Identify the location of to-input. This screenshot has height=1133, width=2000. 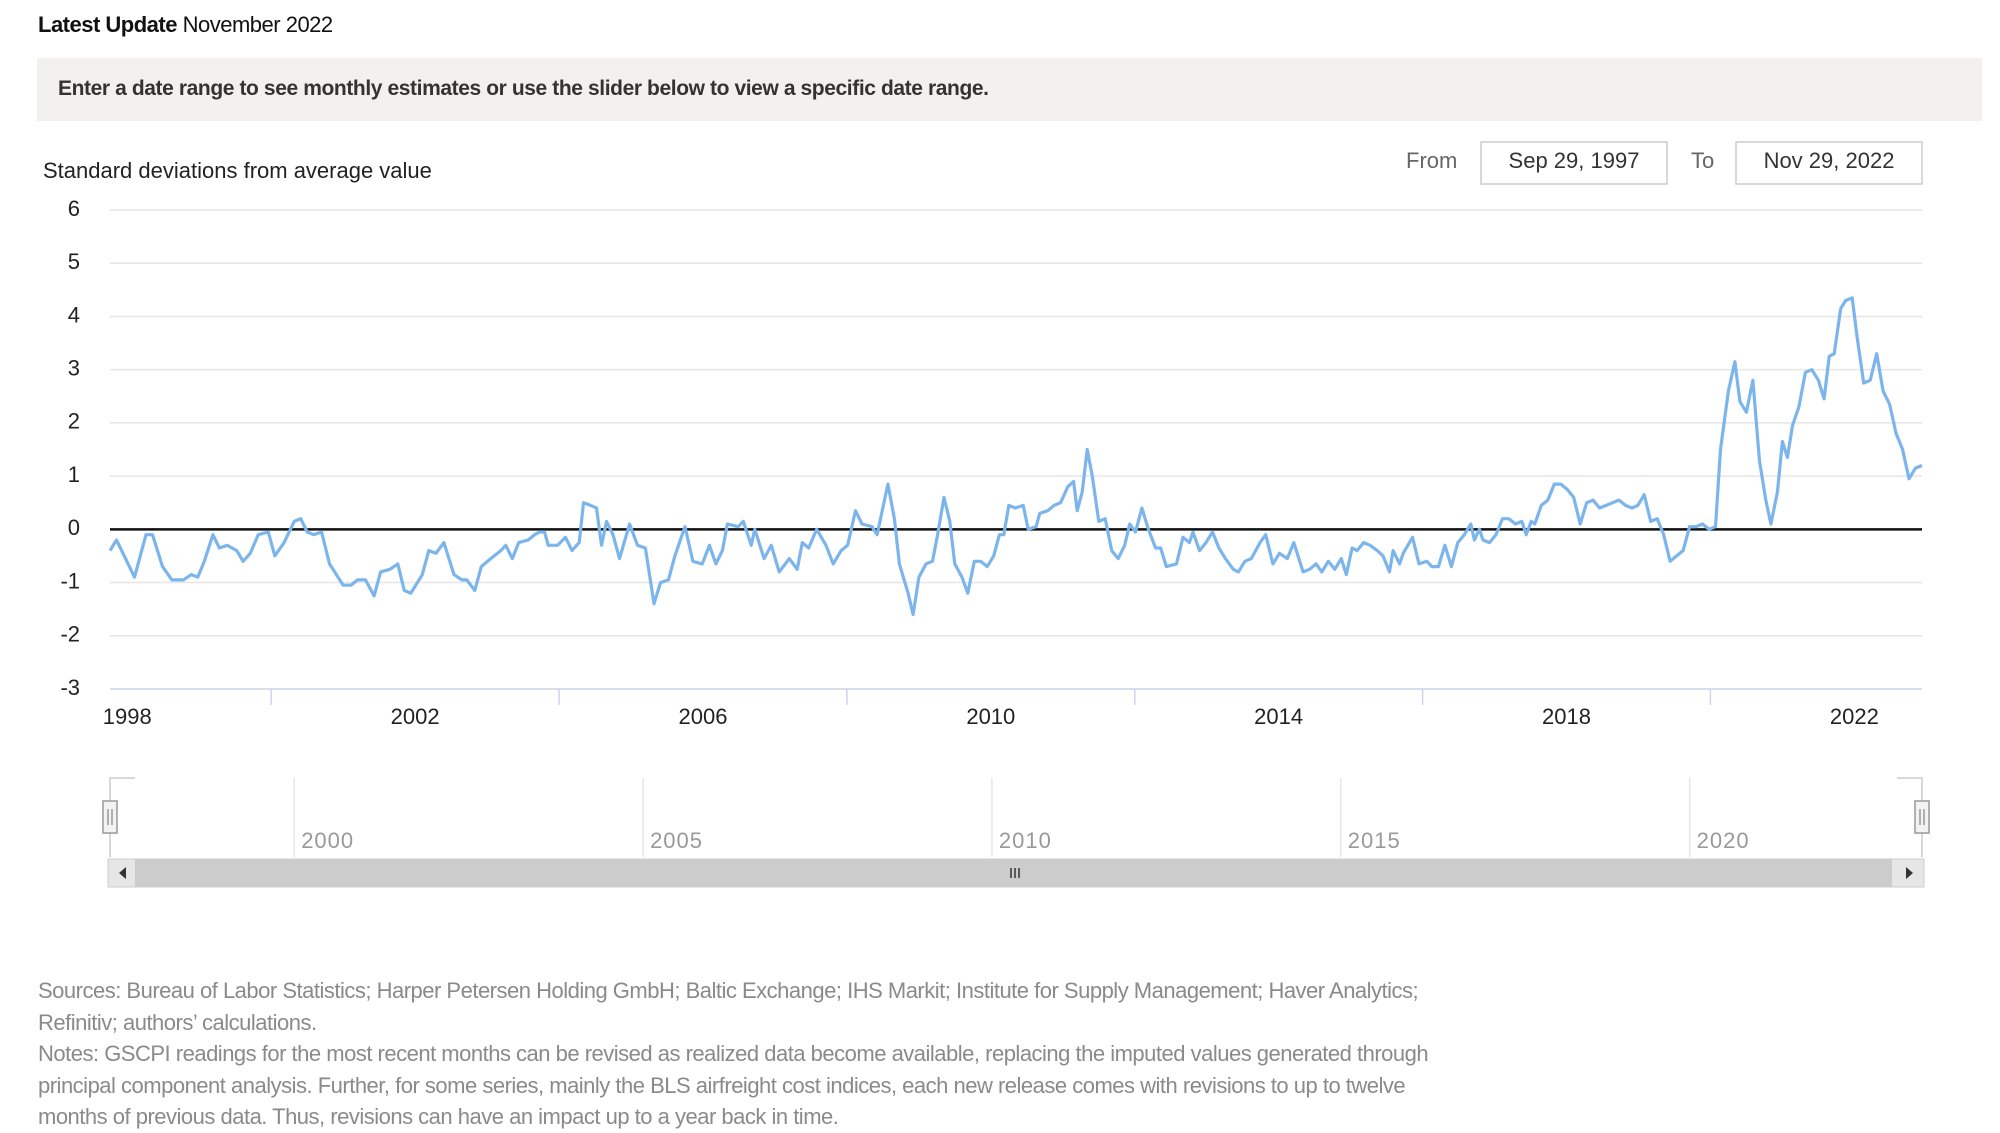
(1829, 163).